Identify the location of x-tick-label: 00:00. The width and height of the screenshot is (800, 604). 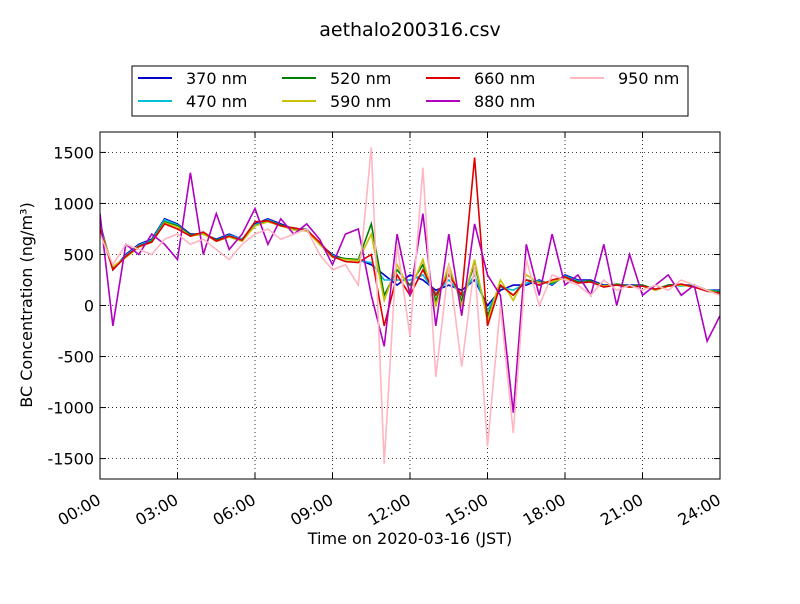
(79, 510).